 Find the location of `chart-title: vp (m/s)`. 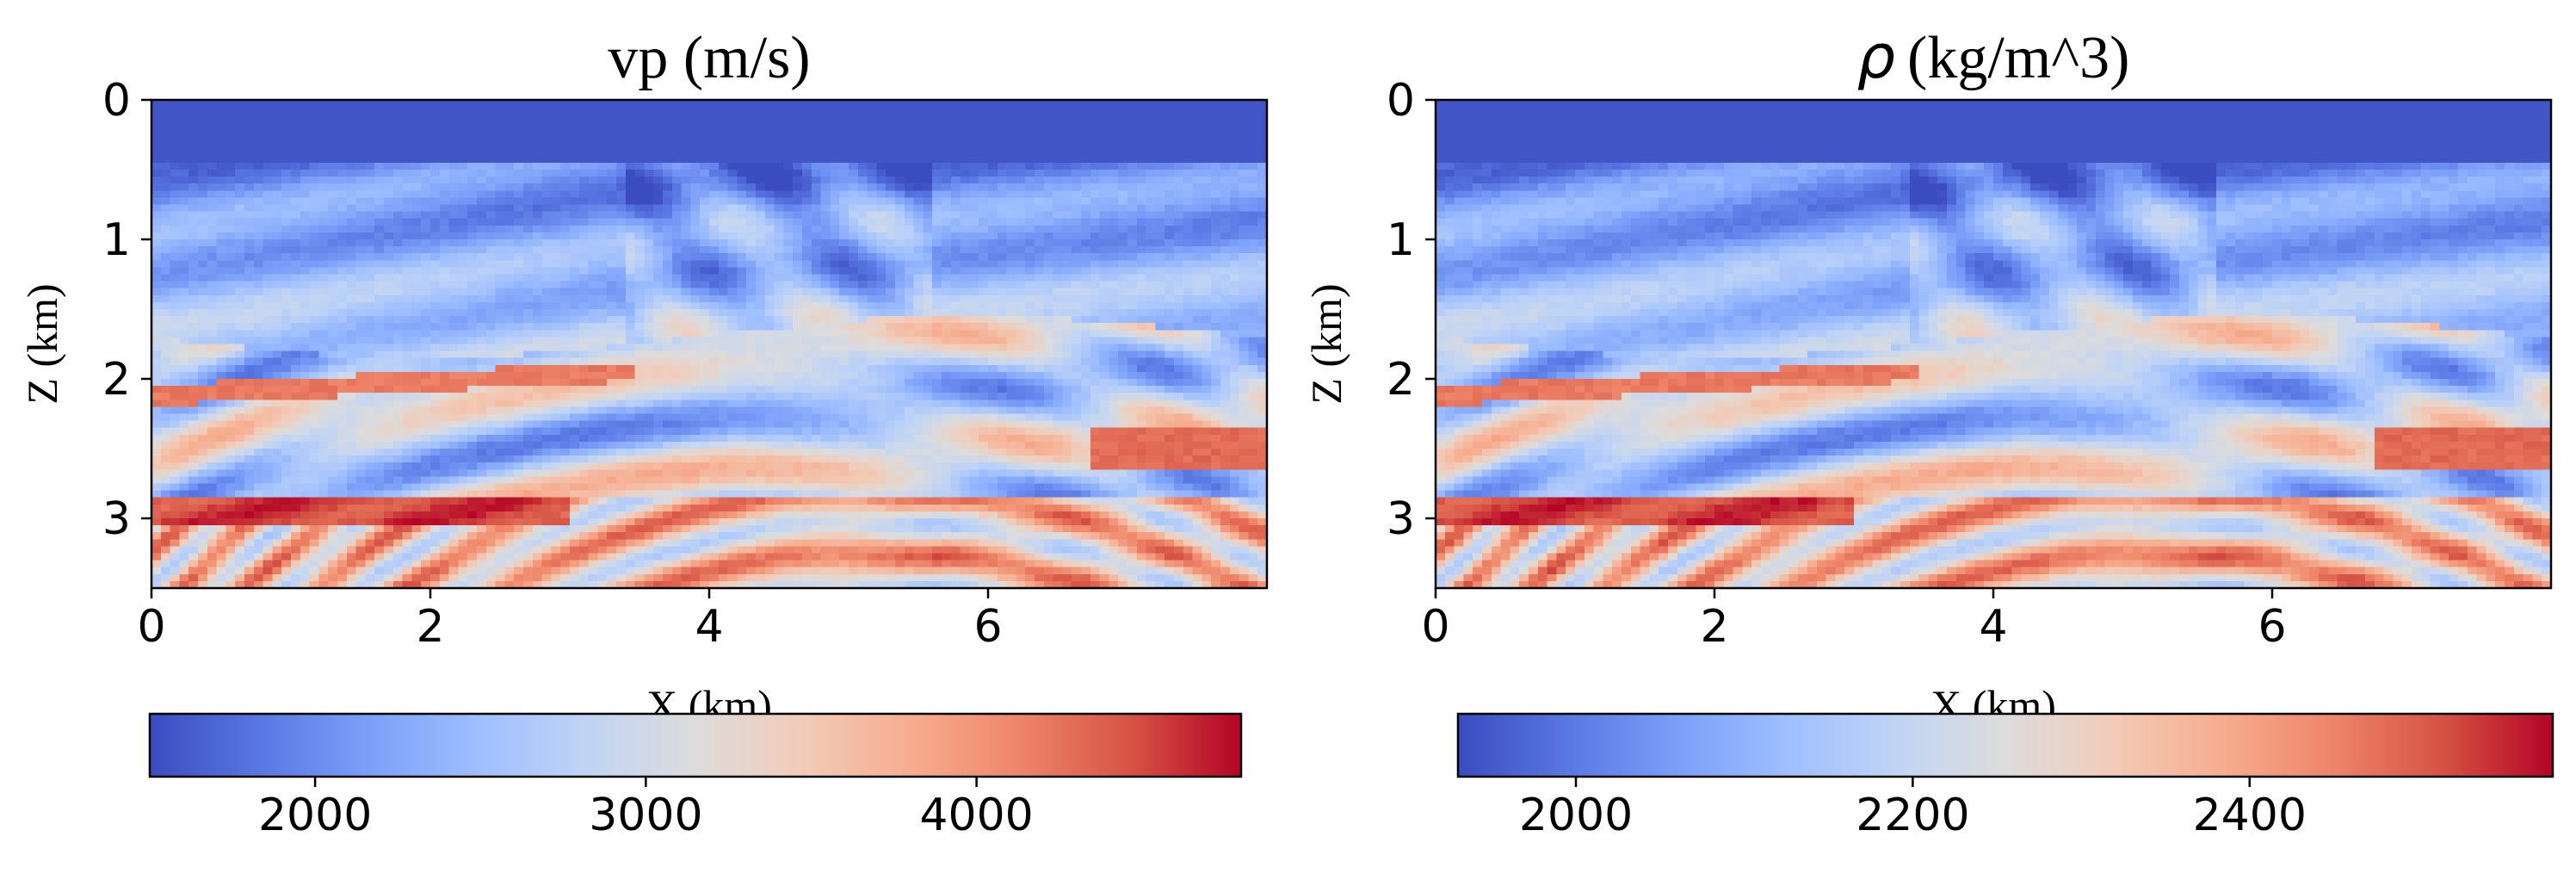

chart-title: vp (m/s) is located at coordinates (709, 58).